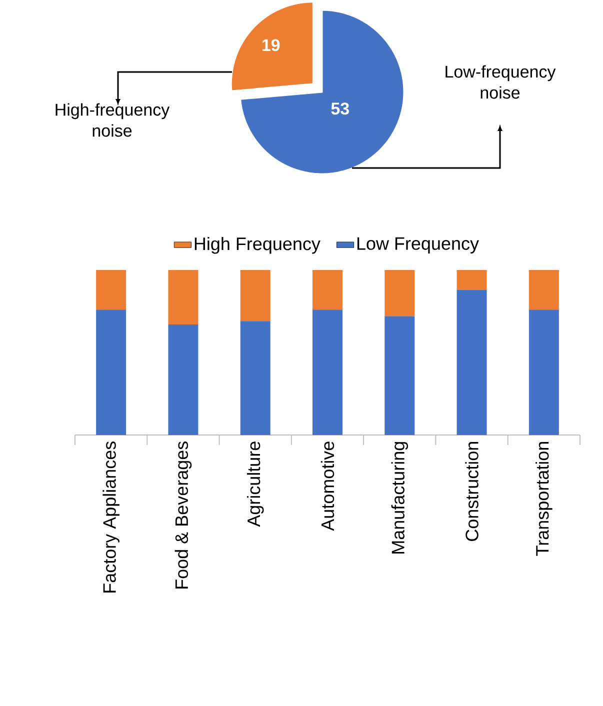 The image size is (603, 706). Describe the element at coordinates (471, 492) in the screenshot. I see `x-tick-label: Construction` at that location.